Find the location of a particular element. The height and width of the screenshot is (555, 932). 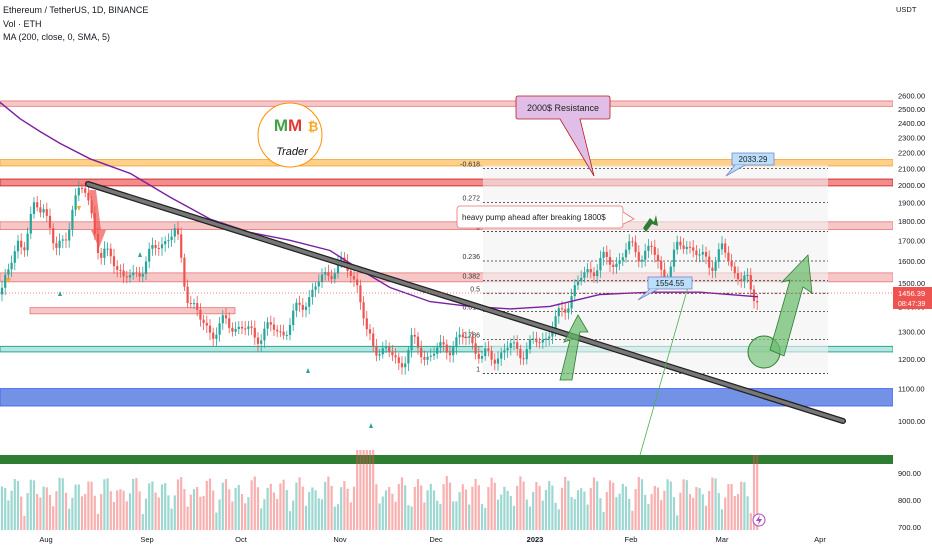

last-price-label: 1456.39 is located at coordinates (911, 293).